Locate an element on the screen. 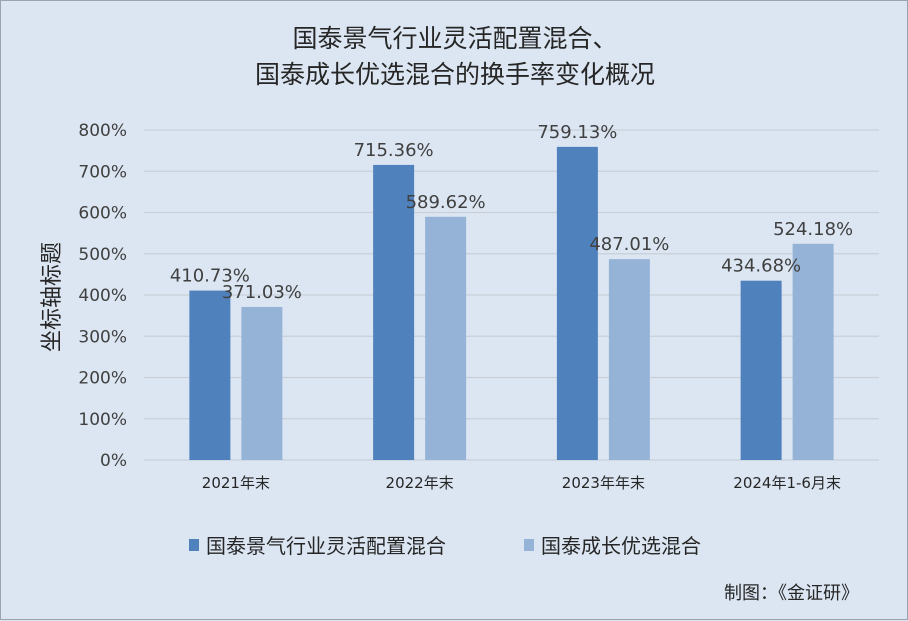  y-tick-label: 100% is located at coordinates (102, 420).